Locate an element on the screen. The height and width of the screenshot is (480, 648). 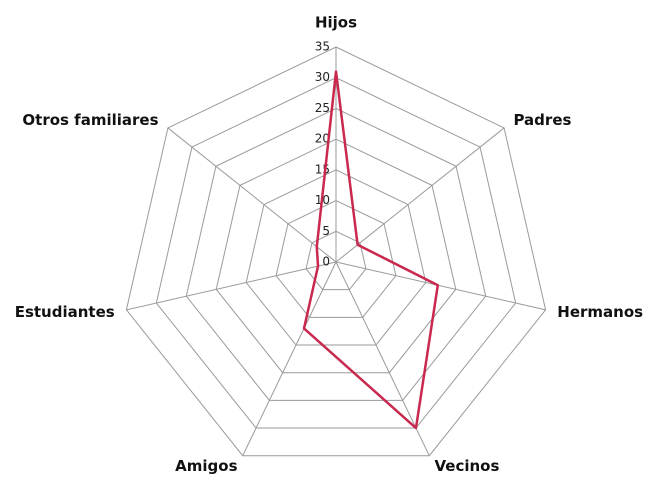
category-label: Otros familiares is located at coordinates (90, 120).